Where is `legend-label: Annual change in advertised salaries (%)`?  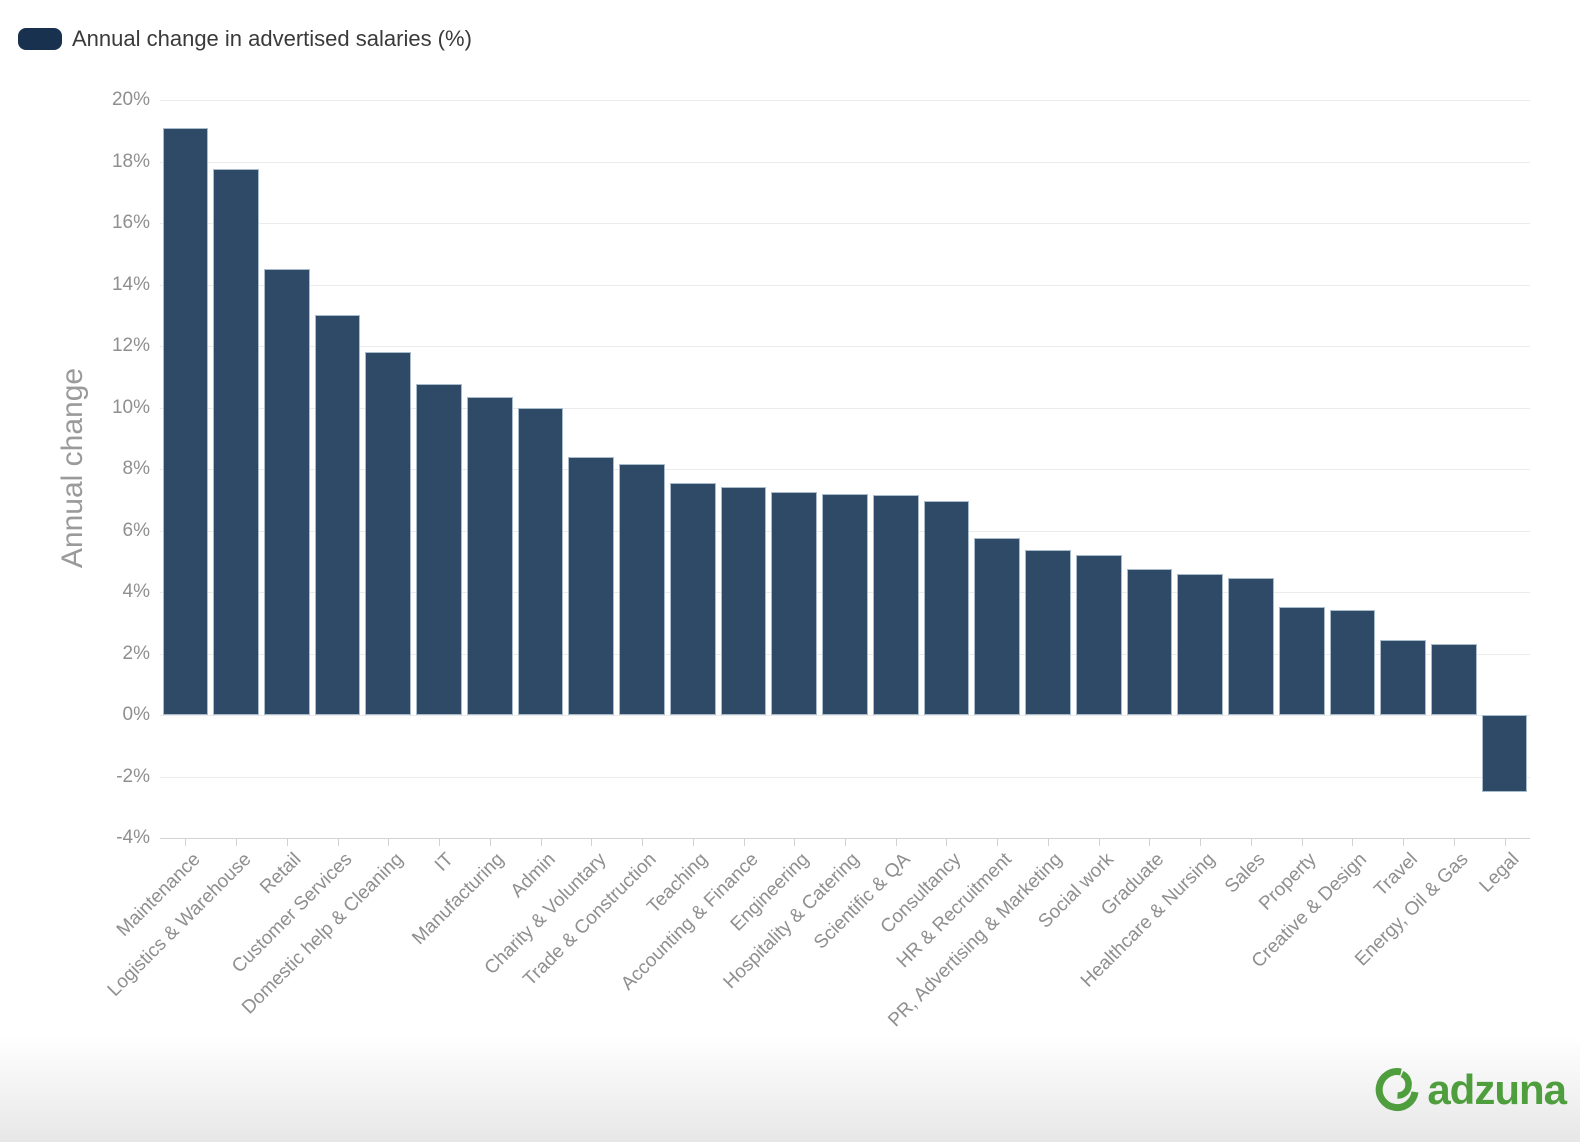 legend-label: Annual change in advertised salaries (%) is located at coordinates (272, 38).